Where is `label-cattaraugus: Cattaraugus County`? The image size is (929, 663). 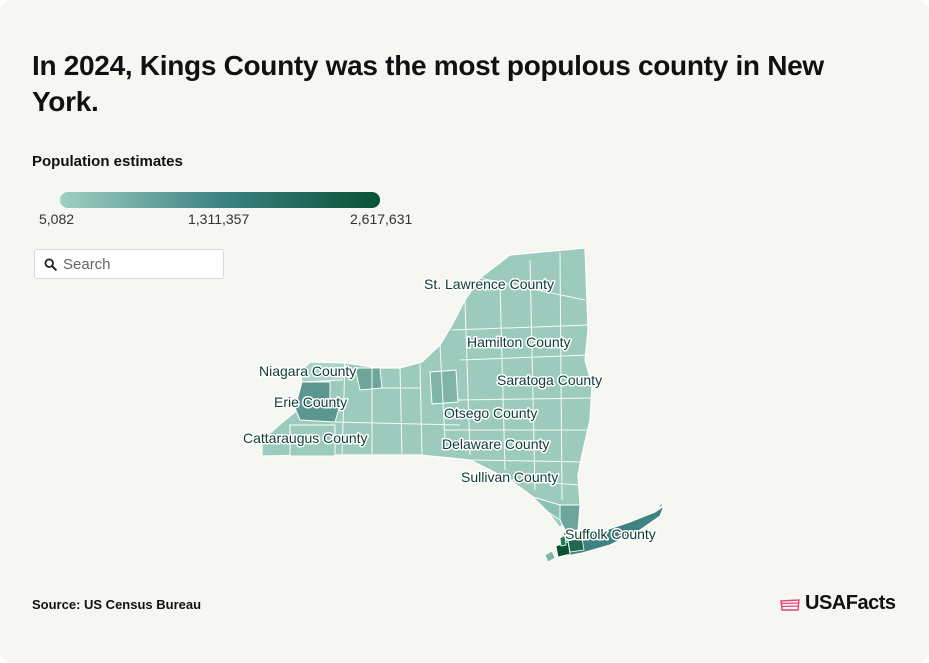 label-cattaraugus: Cattaraugus County is located at coordinates (305, 438).